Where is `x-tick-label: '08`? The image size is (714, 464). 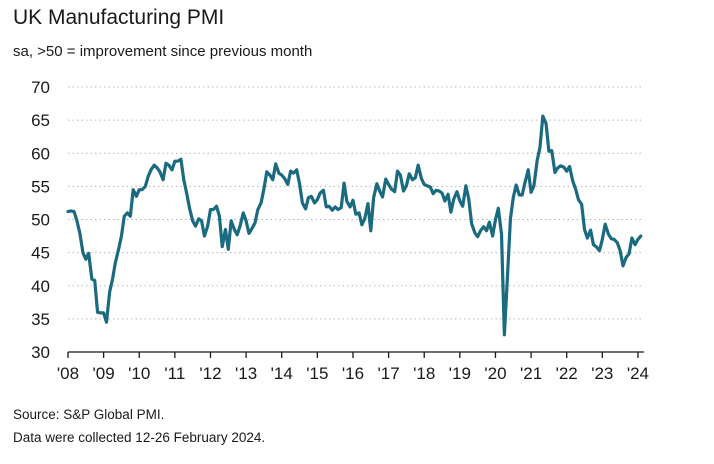
x-tick-label: '08 is located at coordinates (68, 373).